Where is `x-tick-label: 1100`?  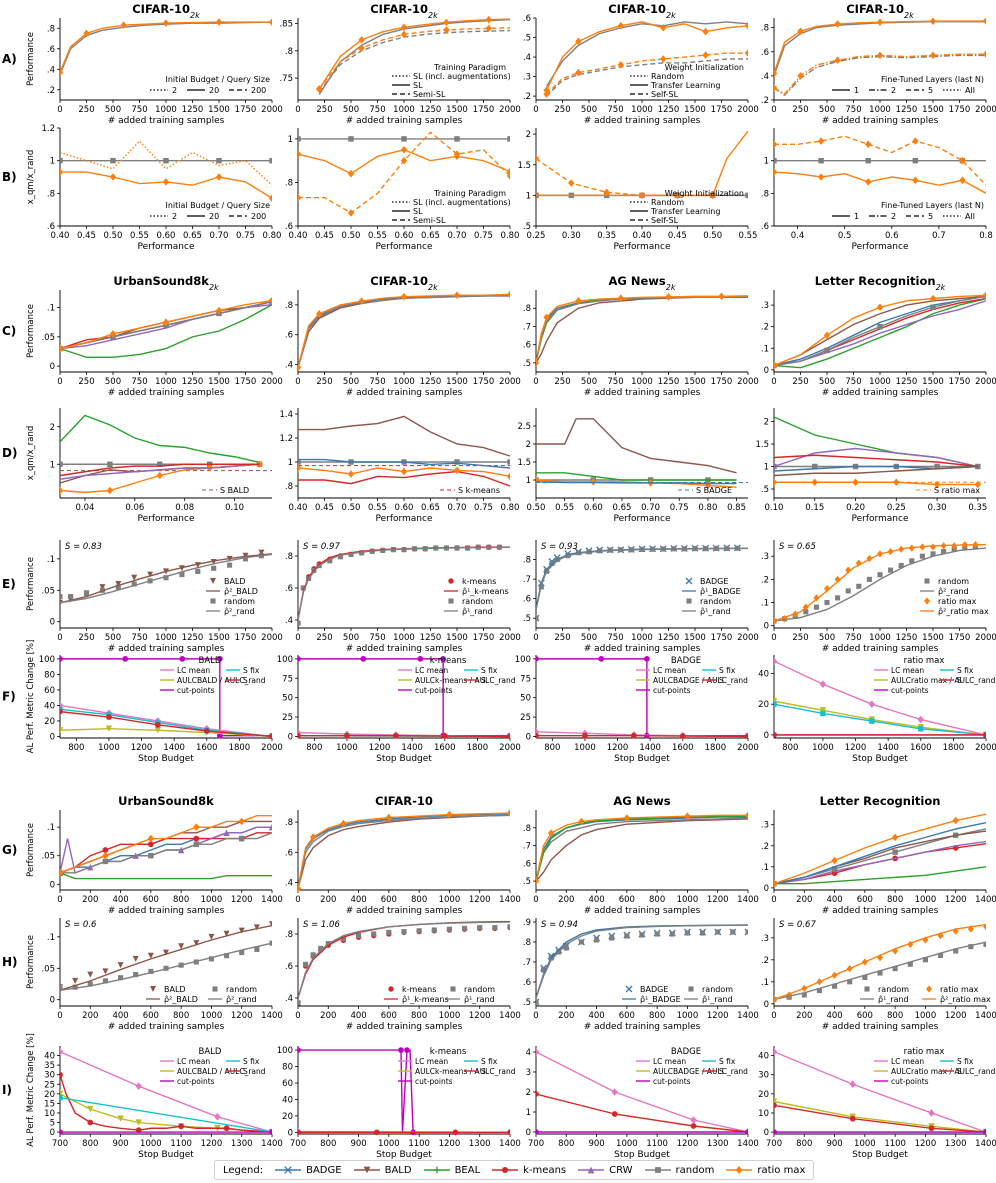 x-tick-label: 1100 is located at coordinates (895, 1144).